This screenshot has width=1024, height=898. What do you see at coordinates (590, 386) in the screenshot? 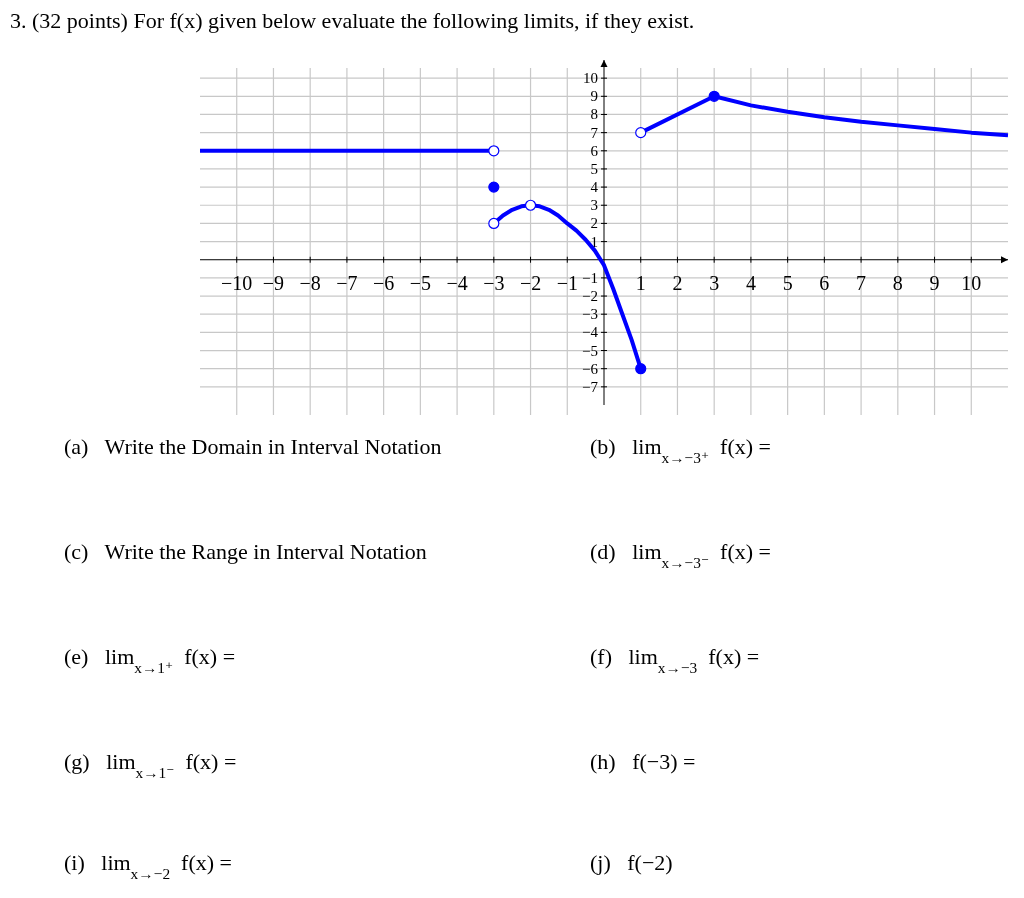
I see `y-tick-label: −7` at bounding box center [590, 386].